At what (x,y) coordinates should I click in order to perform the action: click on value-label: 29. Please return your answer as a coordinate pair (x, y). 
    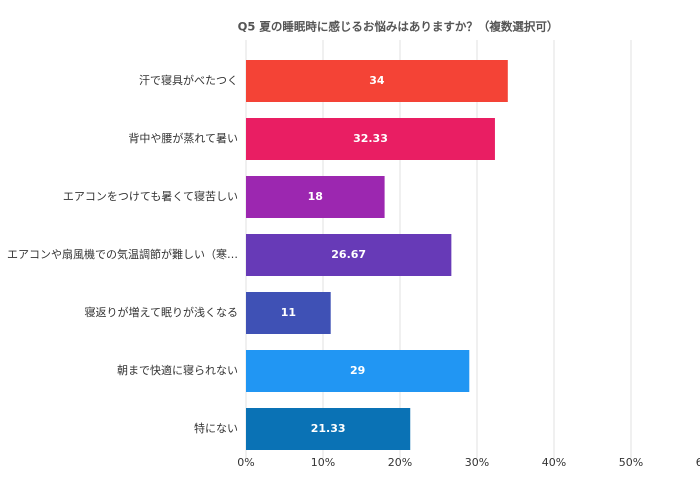
    Looking at the image, I should click on (357, 370).